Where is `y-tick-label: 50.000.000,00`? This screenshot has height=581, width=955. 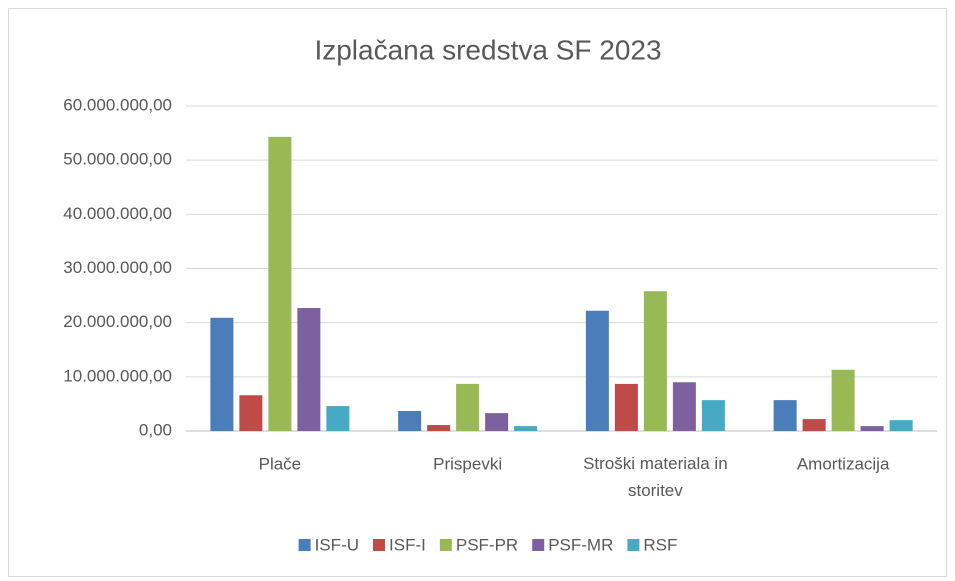
y-tick-label: 50.000.000,00 is located at coordinates (117, 159).